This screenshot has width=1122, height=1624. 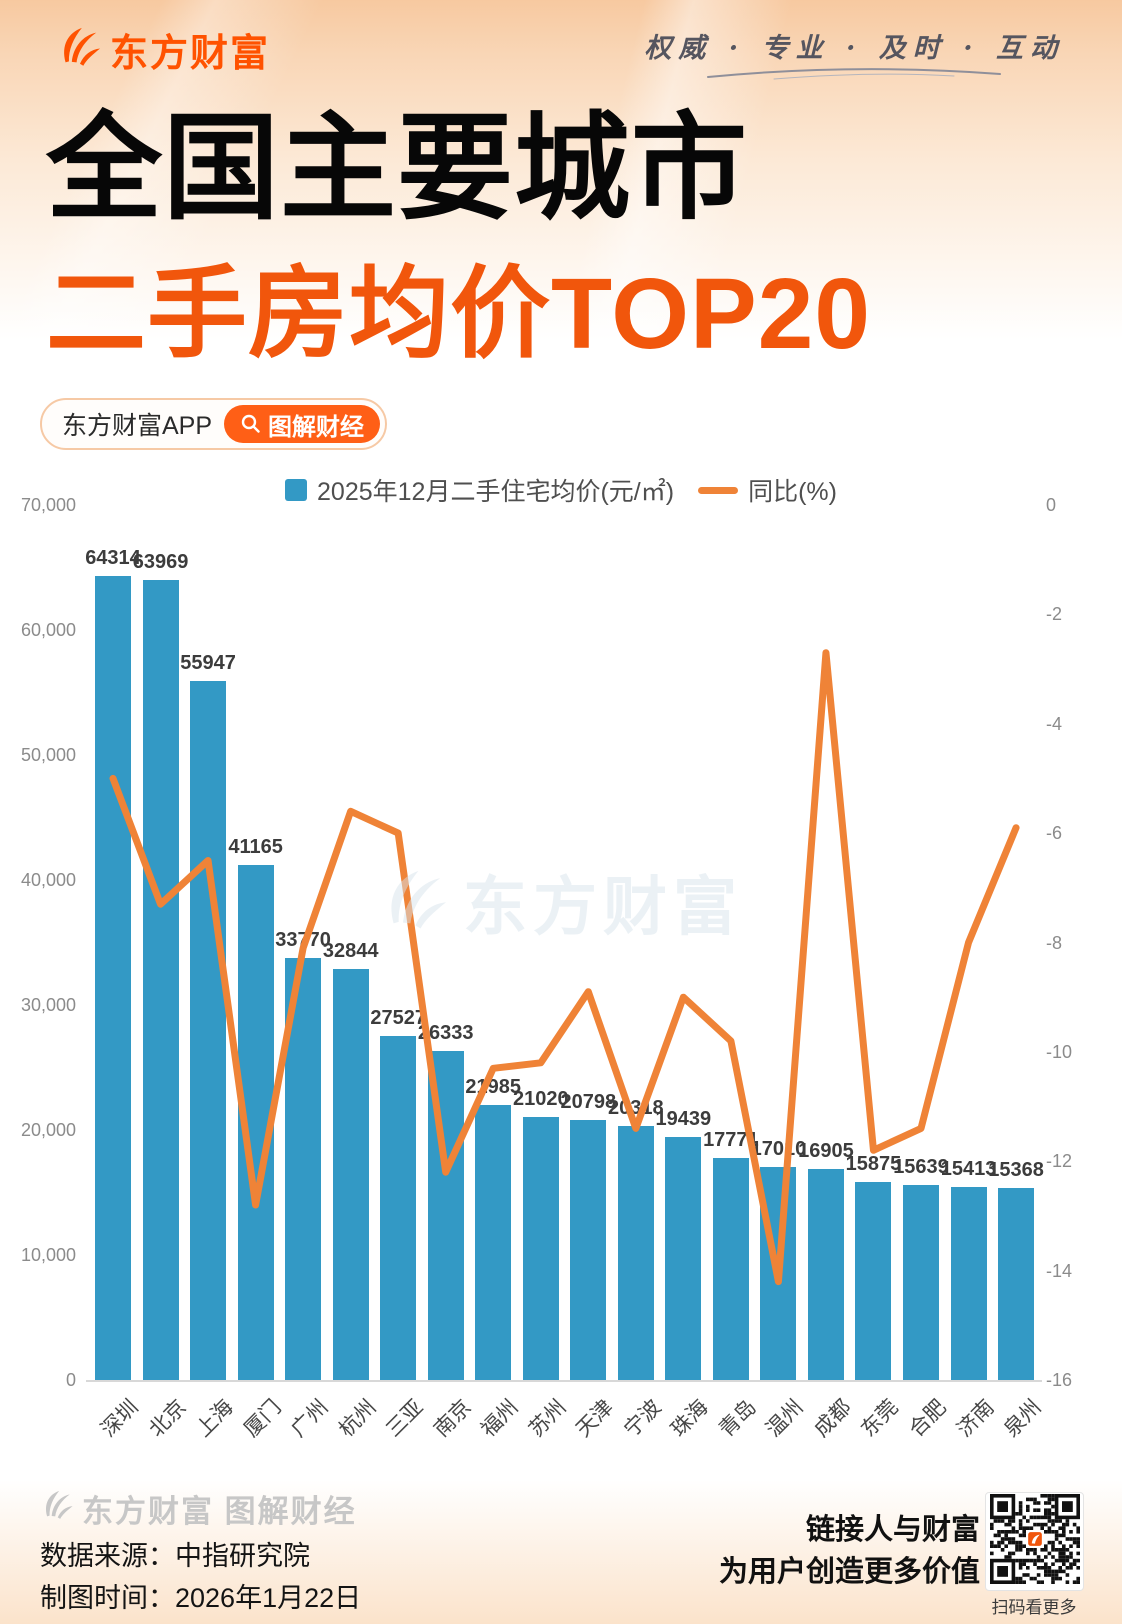 I want to click on chart-watermark: 东方财富, so click(x=561, y=902).